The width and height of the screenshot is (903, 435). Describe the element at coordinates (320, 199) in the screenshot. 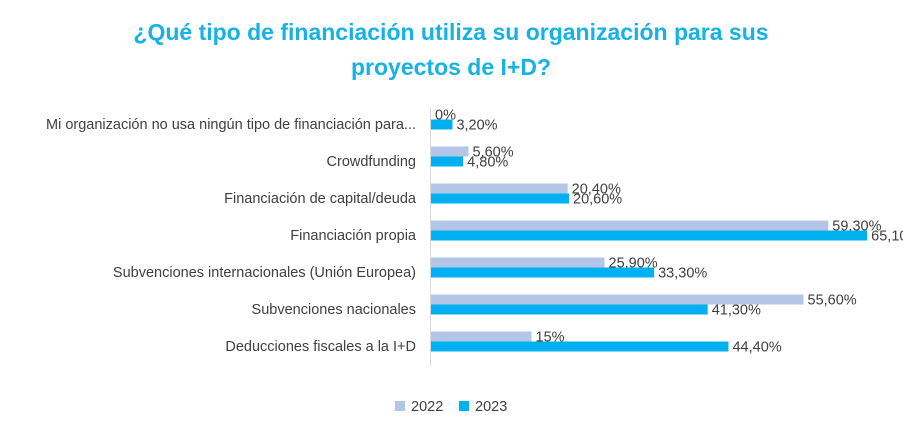

I see `category-label: Financiación de capital/deuda` at that location.